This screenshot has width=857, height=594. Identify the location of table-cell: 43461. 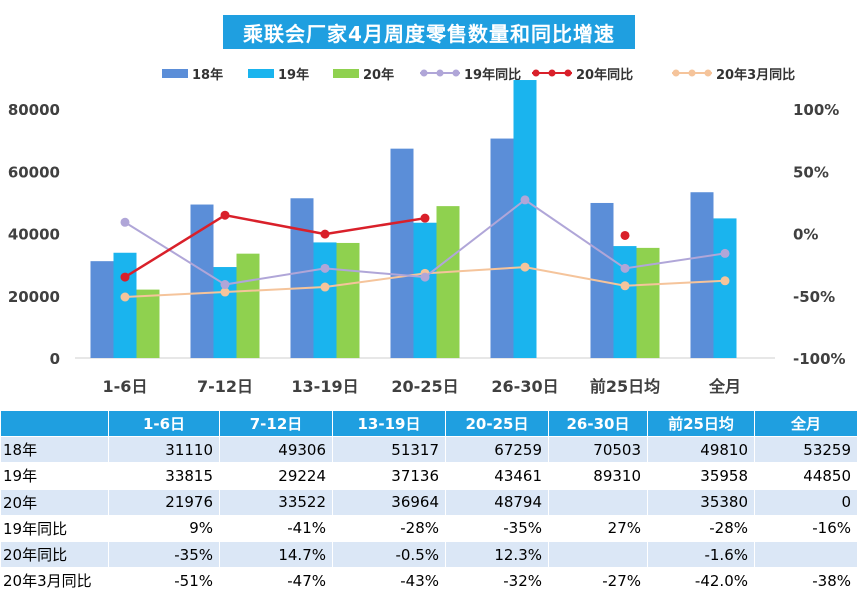
(497, 476).